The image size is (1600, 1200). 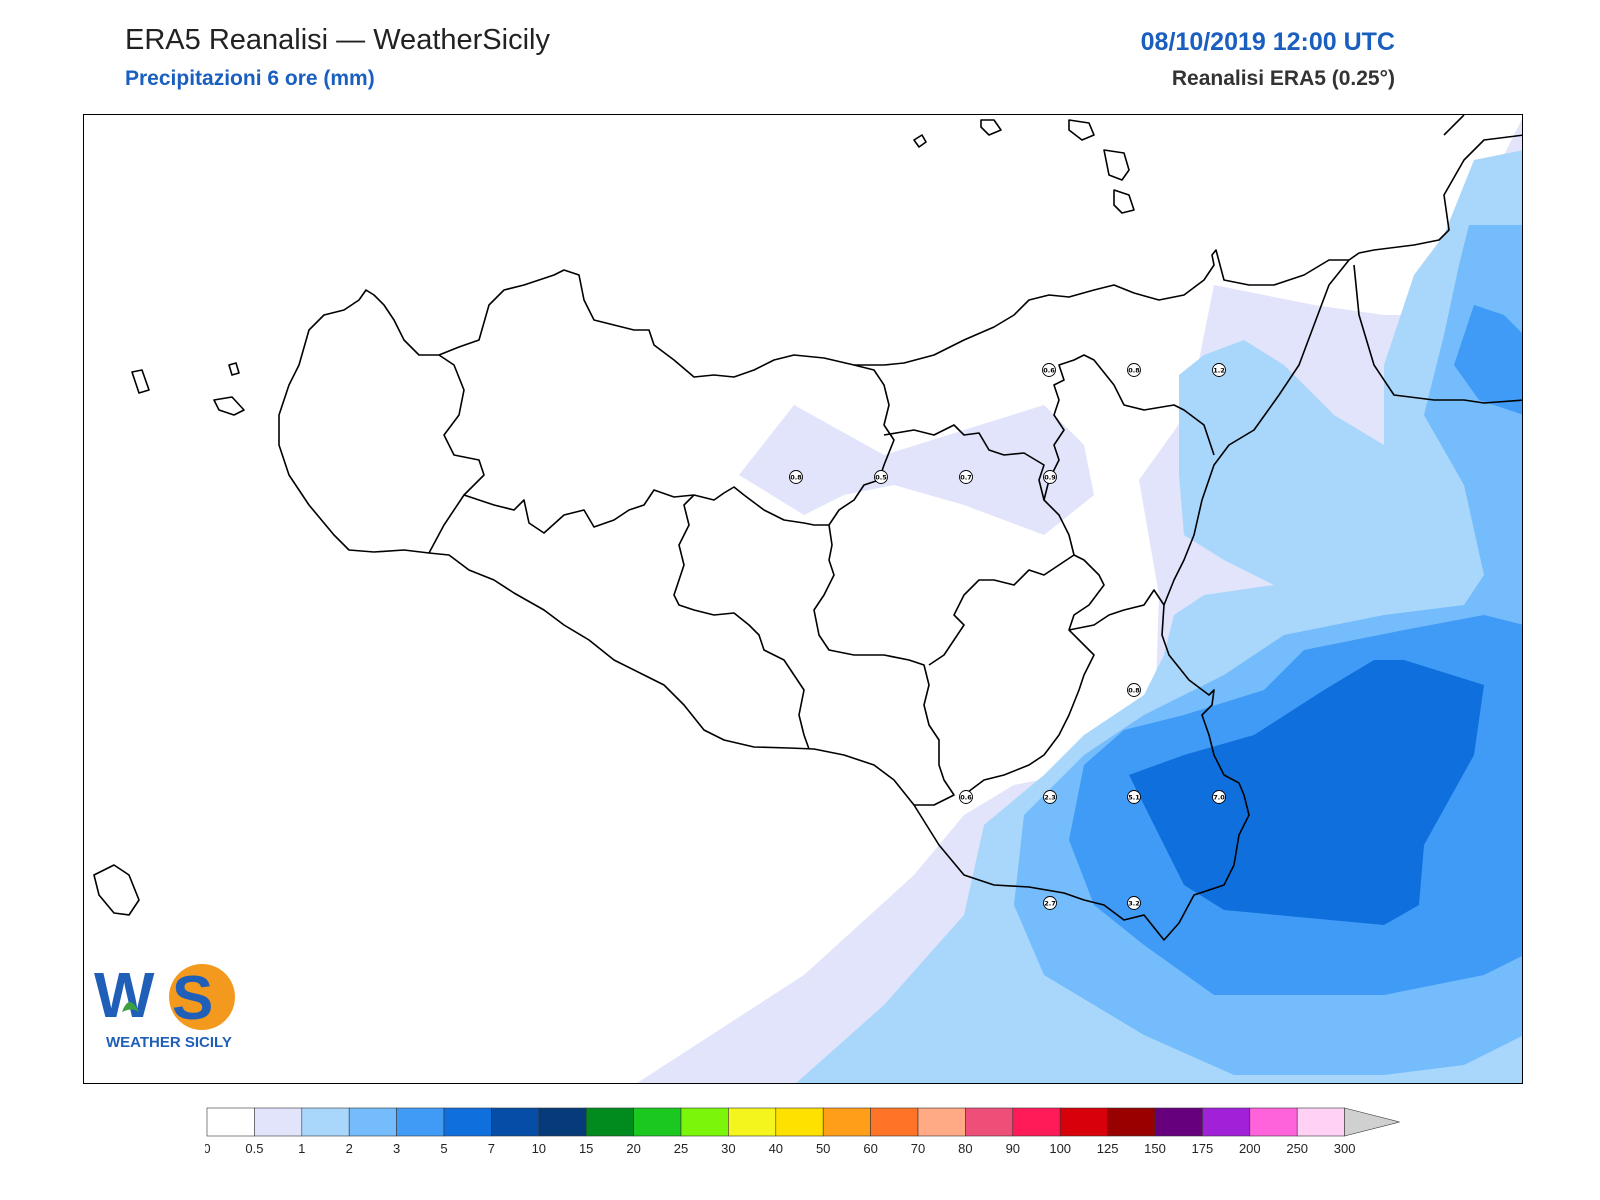 I want to click on colorbar-tick-label: 125, so click(x=1108, y=1148).